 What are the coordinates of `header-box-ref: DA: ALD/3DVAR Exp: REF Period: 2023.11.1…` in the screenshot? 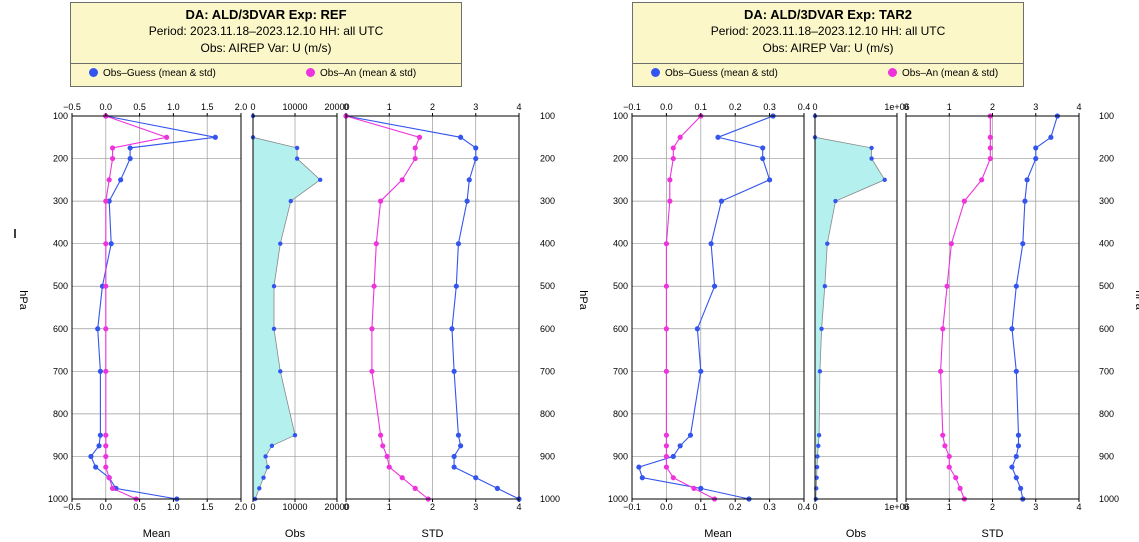 It's located at (266, 44).